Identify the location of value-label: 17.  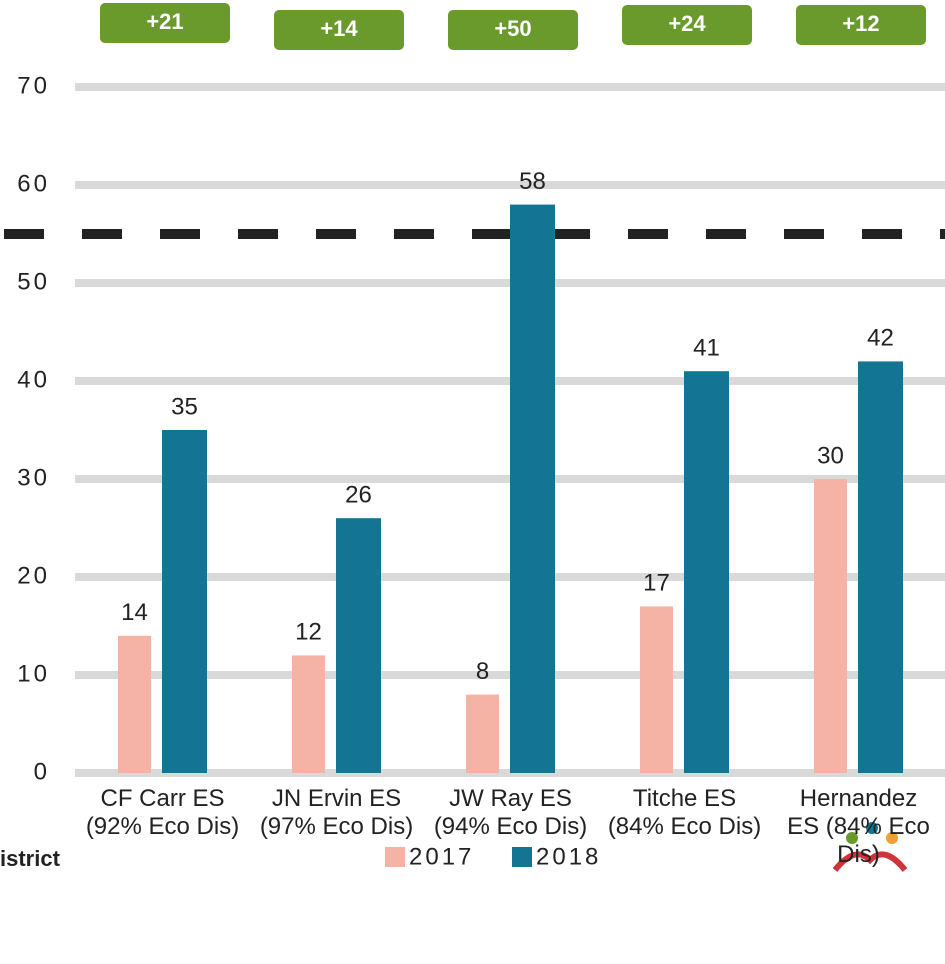
(656, 583).